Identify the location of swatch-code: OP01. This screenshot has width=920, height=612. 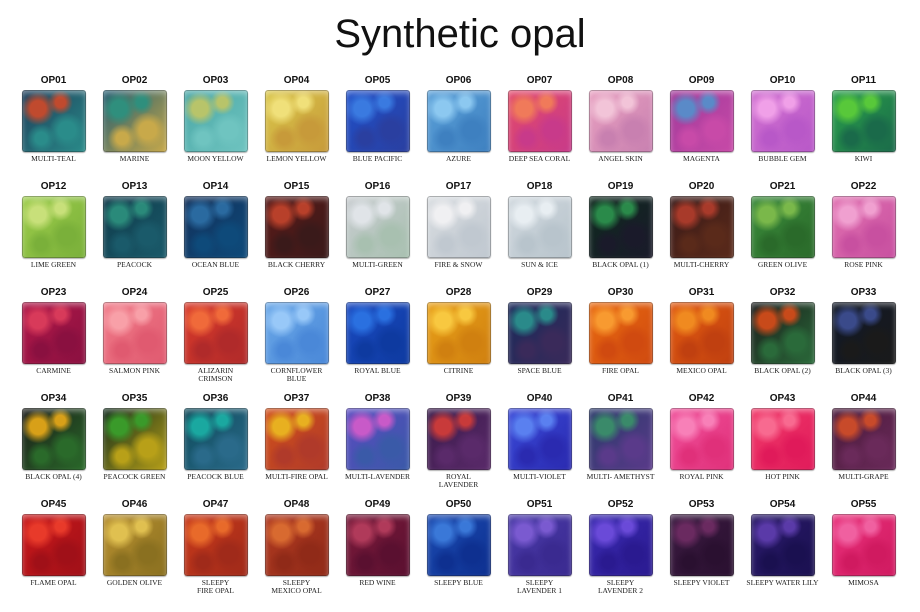
(53, 80).